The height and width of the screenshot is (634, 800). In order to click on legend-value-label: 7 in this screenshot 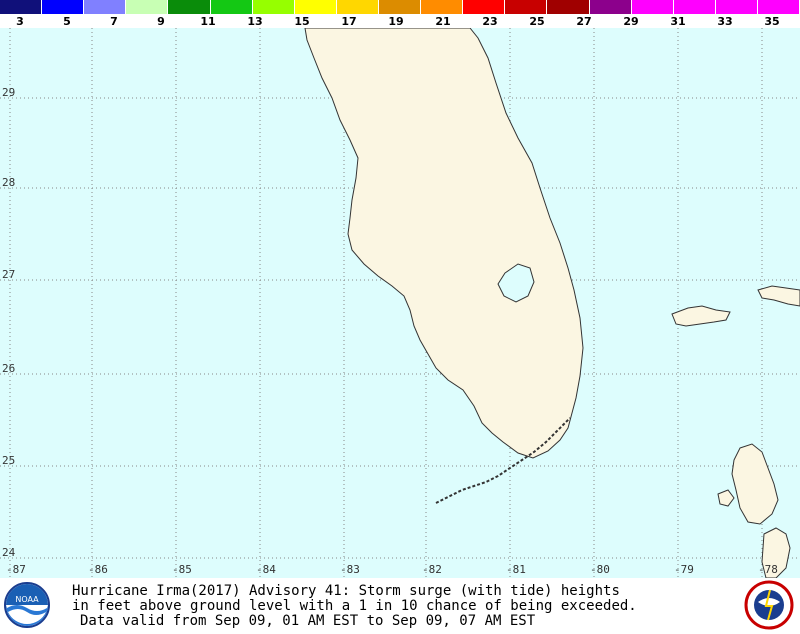, I will do `click(114, 21)`.